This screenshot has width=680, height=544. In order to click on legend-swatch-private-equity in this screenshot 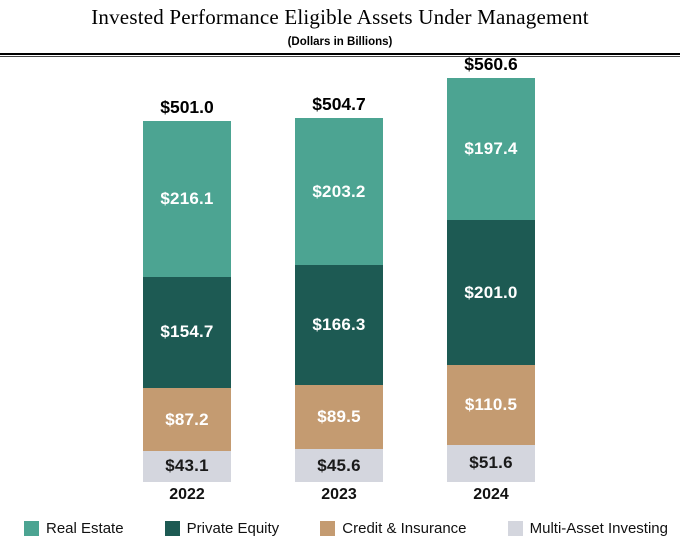, I will do `click(172, 528)`.